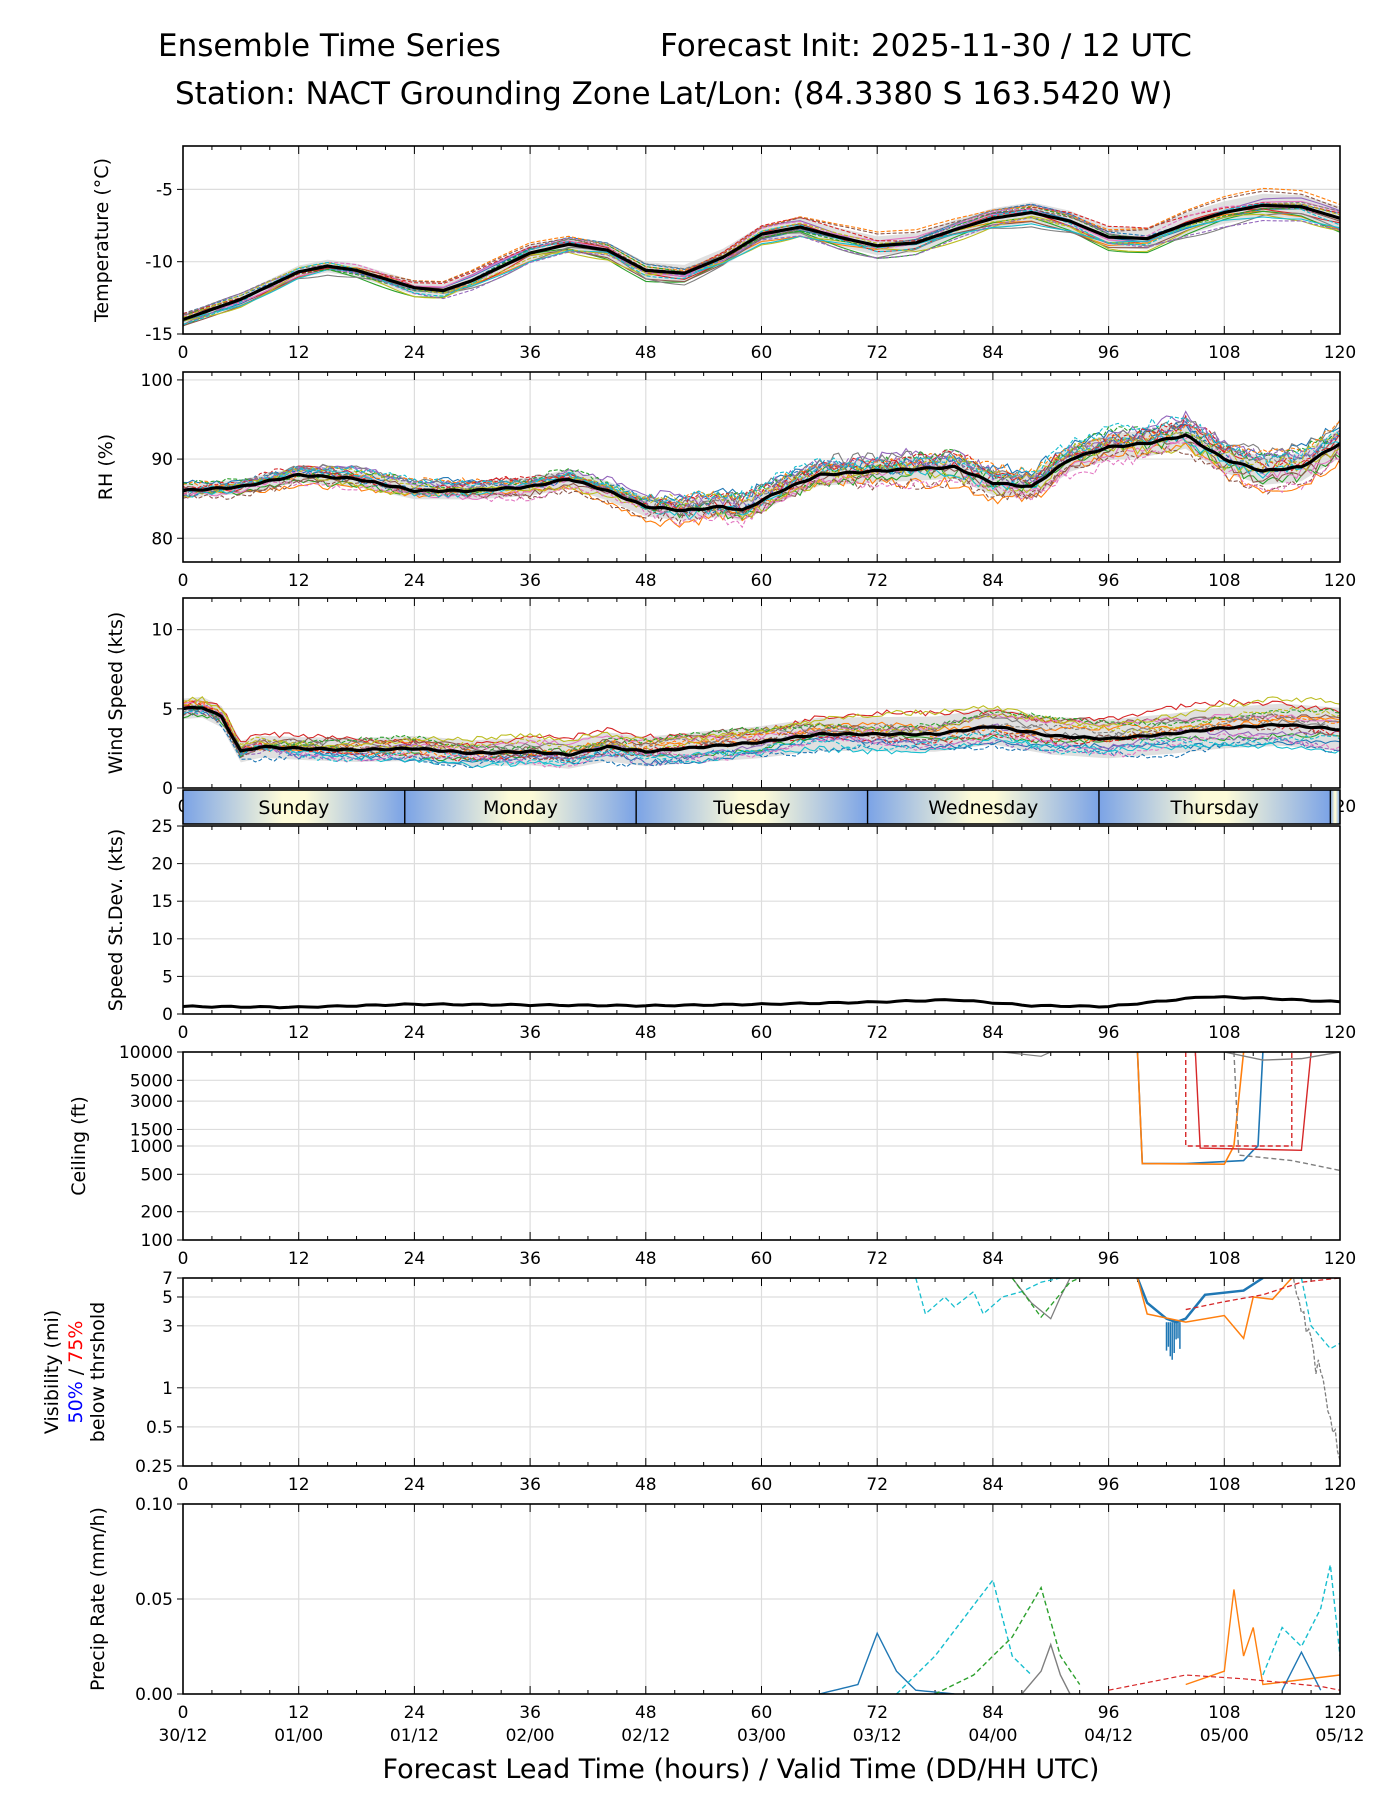 Image resolution: width=1400 pixels, height=1800 pixels. What do you see at coordinates (520, 808) in the screenshot?
I see `day-label: Monday` at bounding box center [520, 808].